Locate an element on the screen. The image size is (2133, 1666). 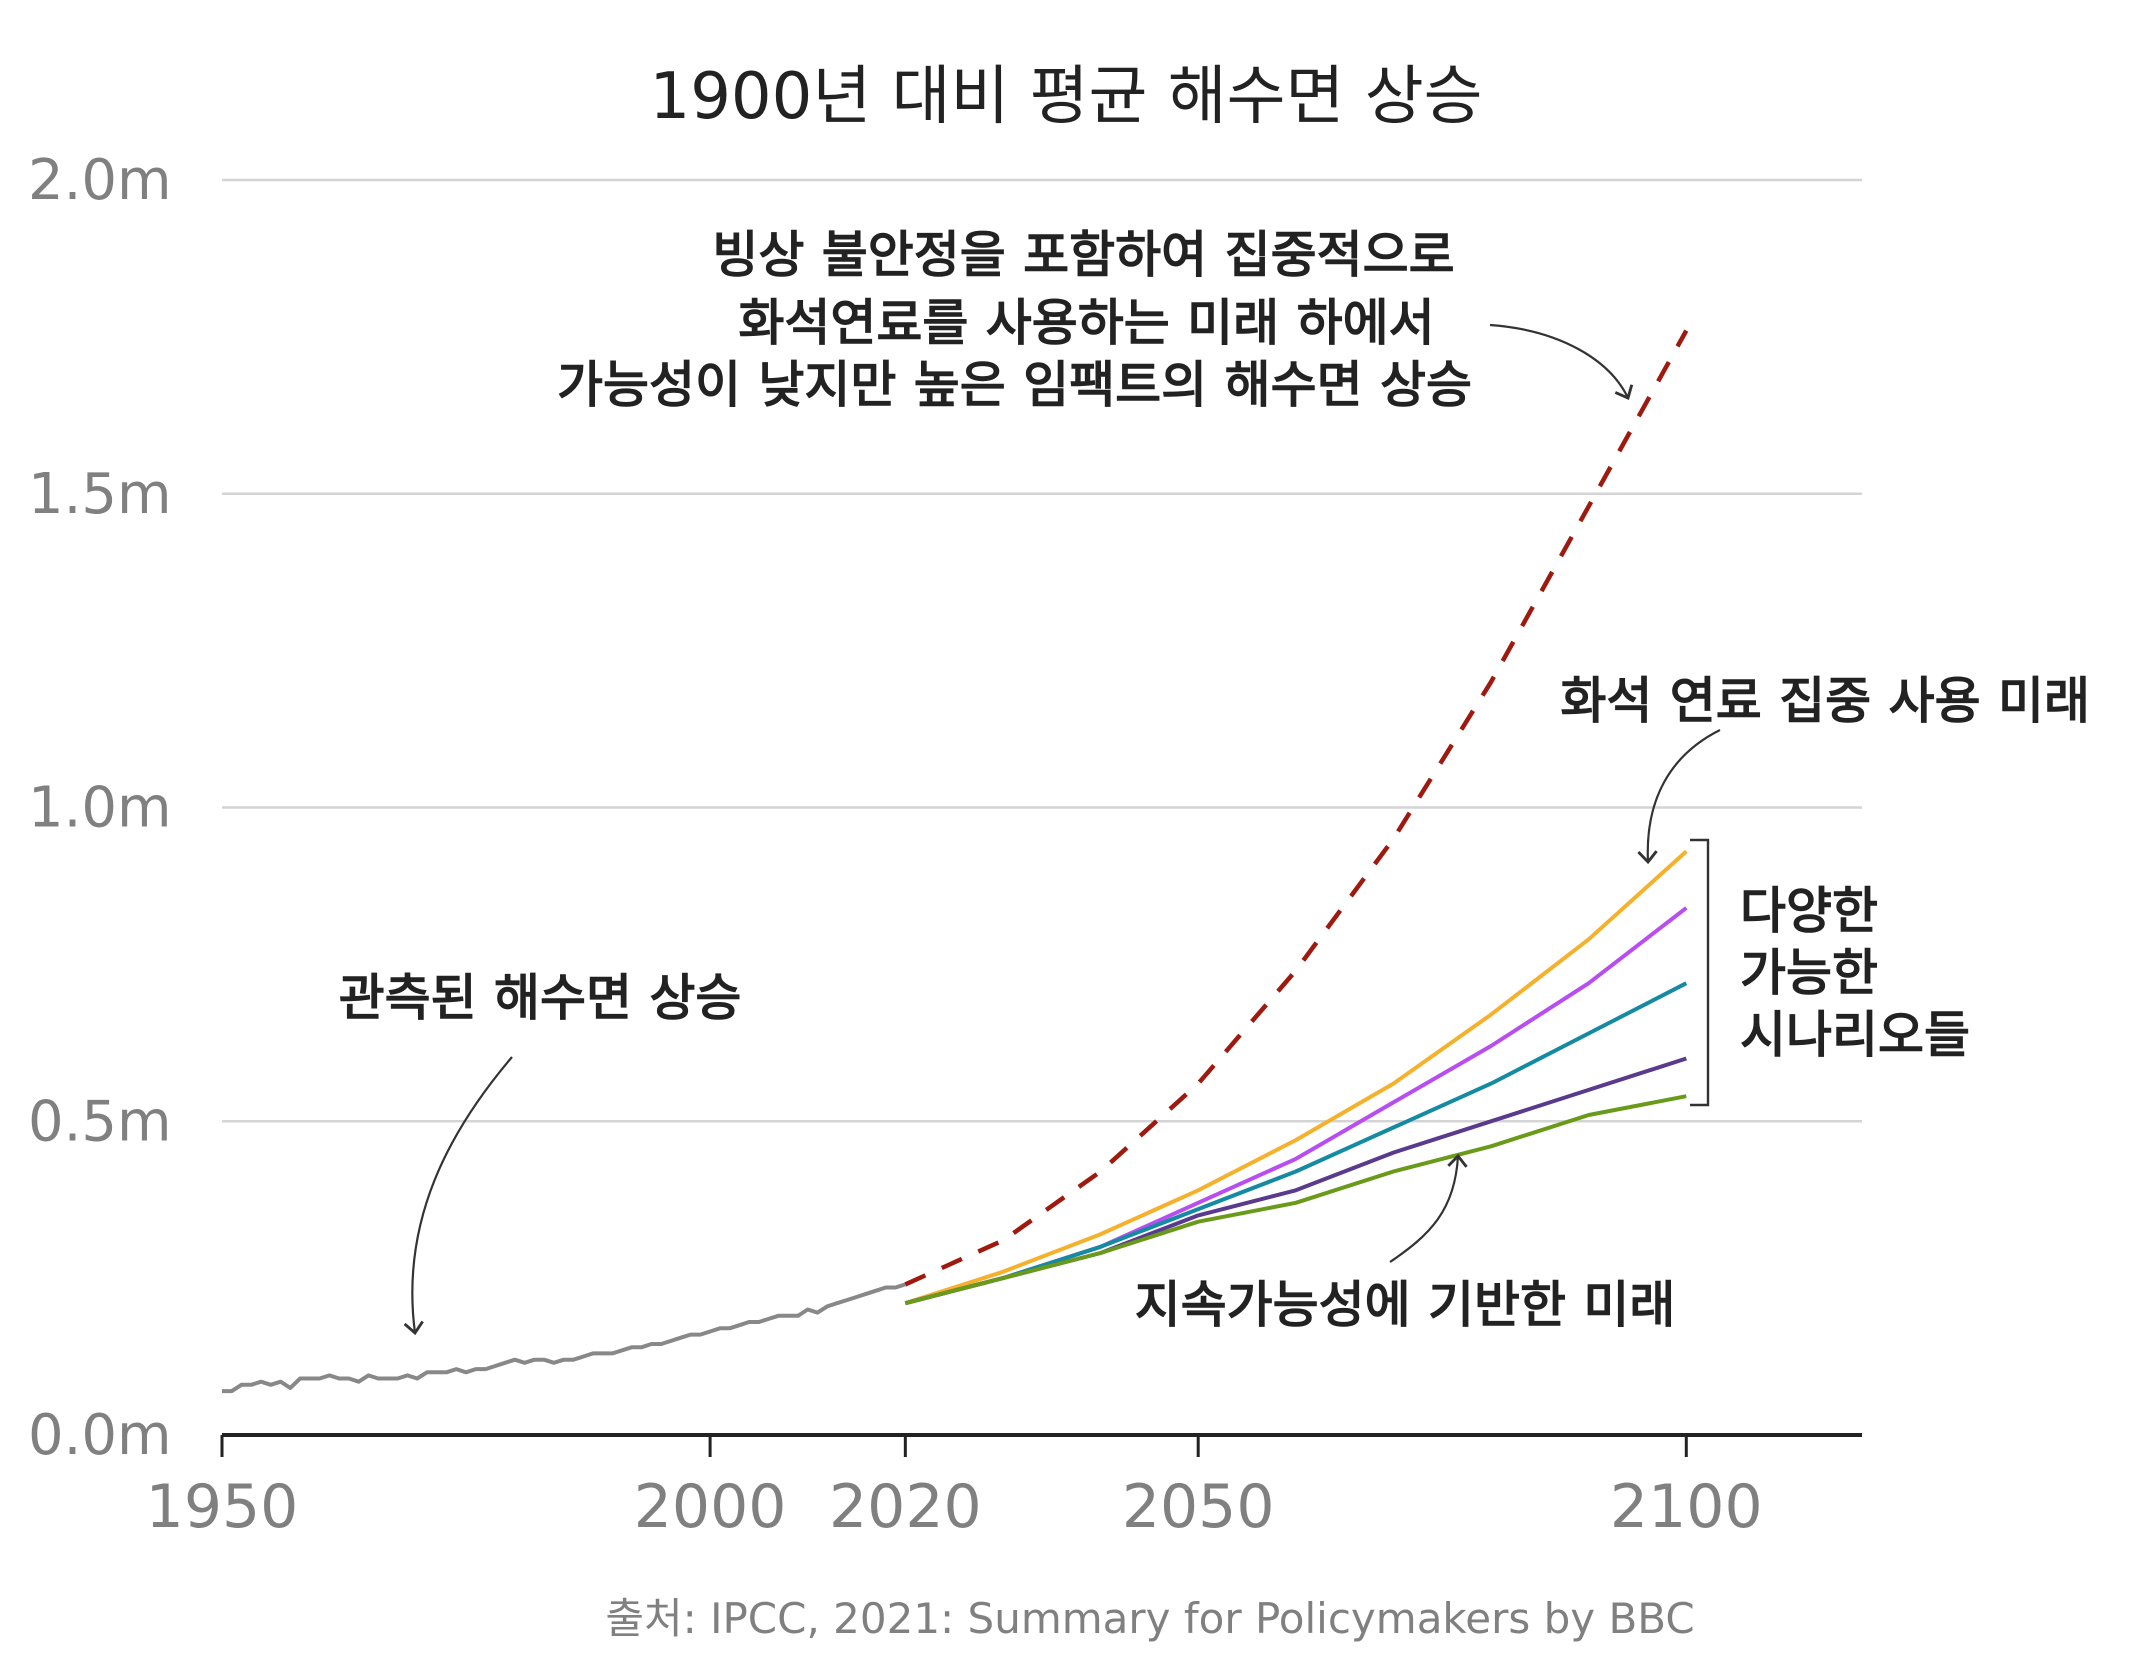
x-tick-label: 2100 is located at coordinates (1686, 1507).